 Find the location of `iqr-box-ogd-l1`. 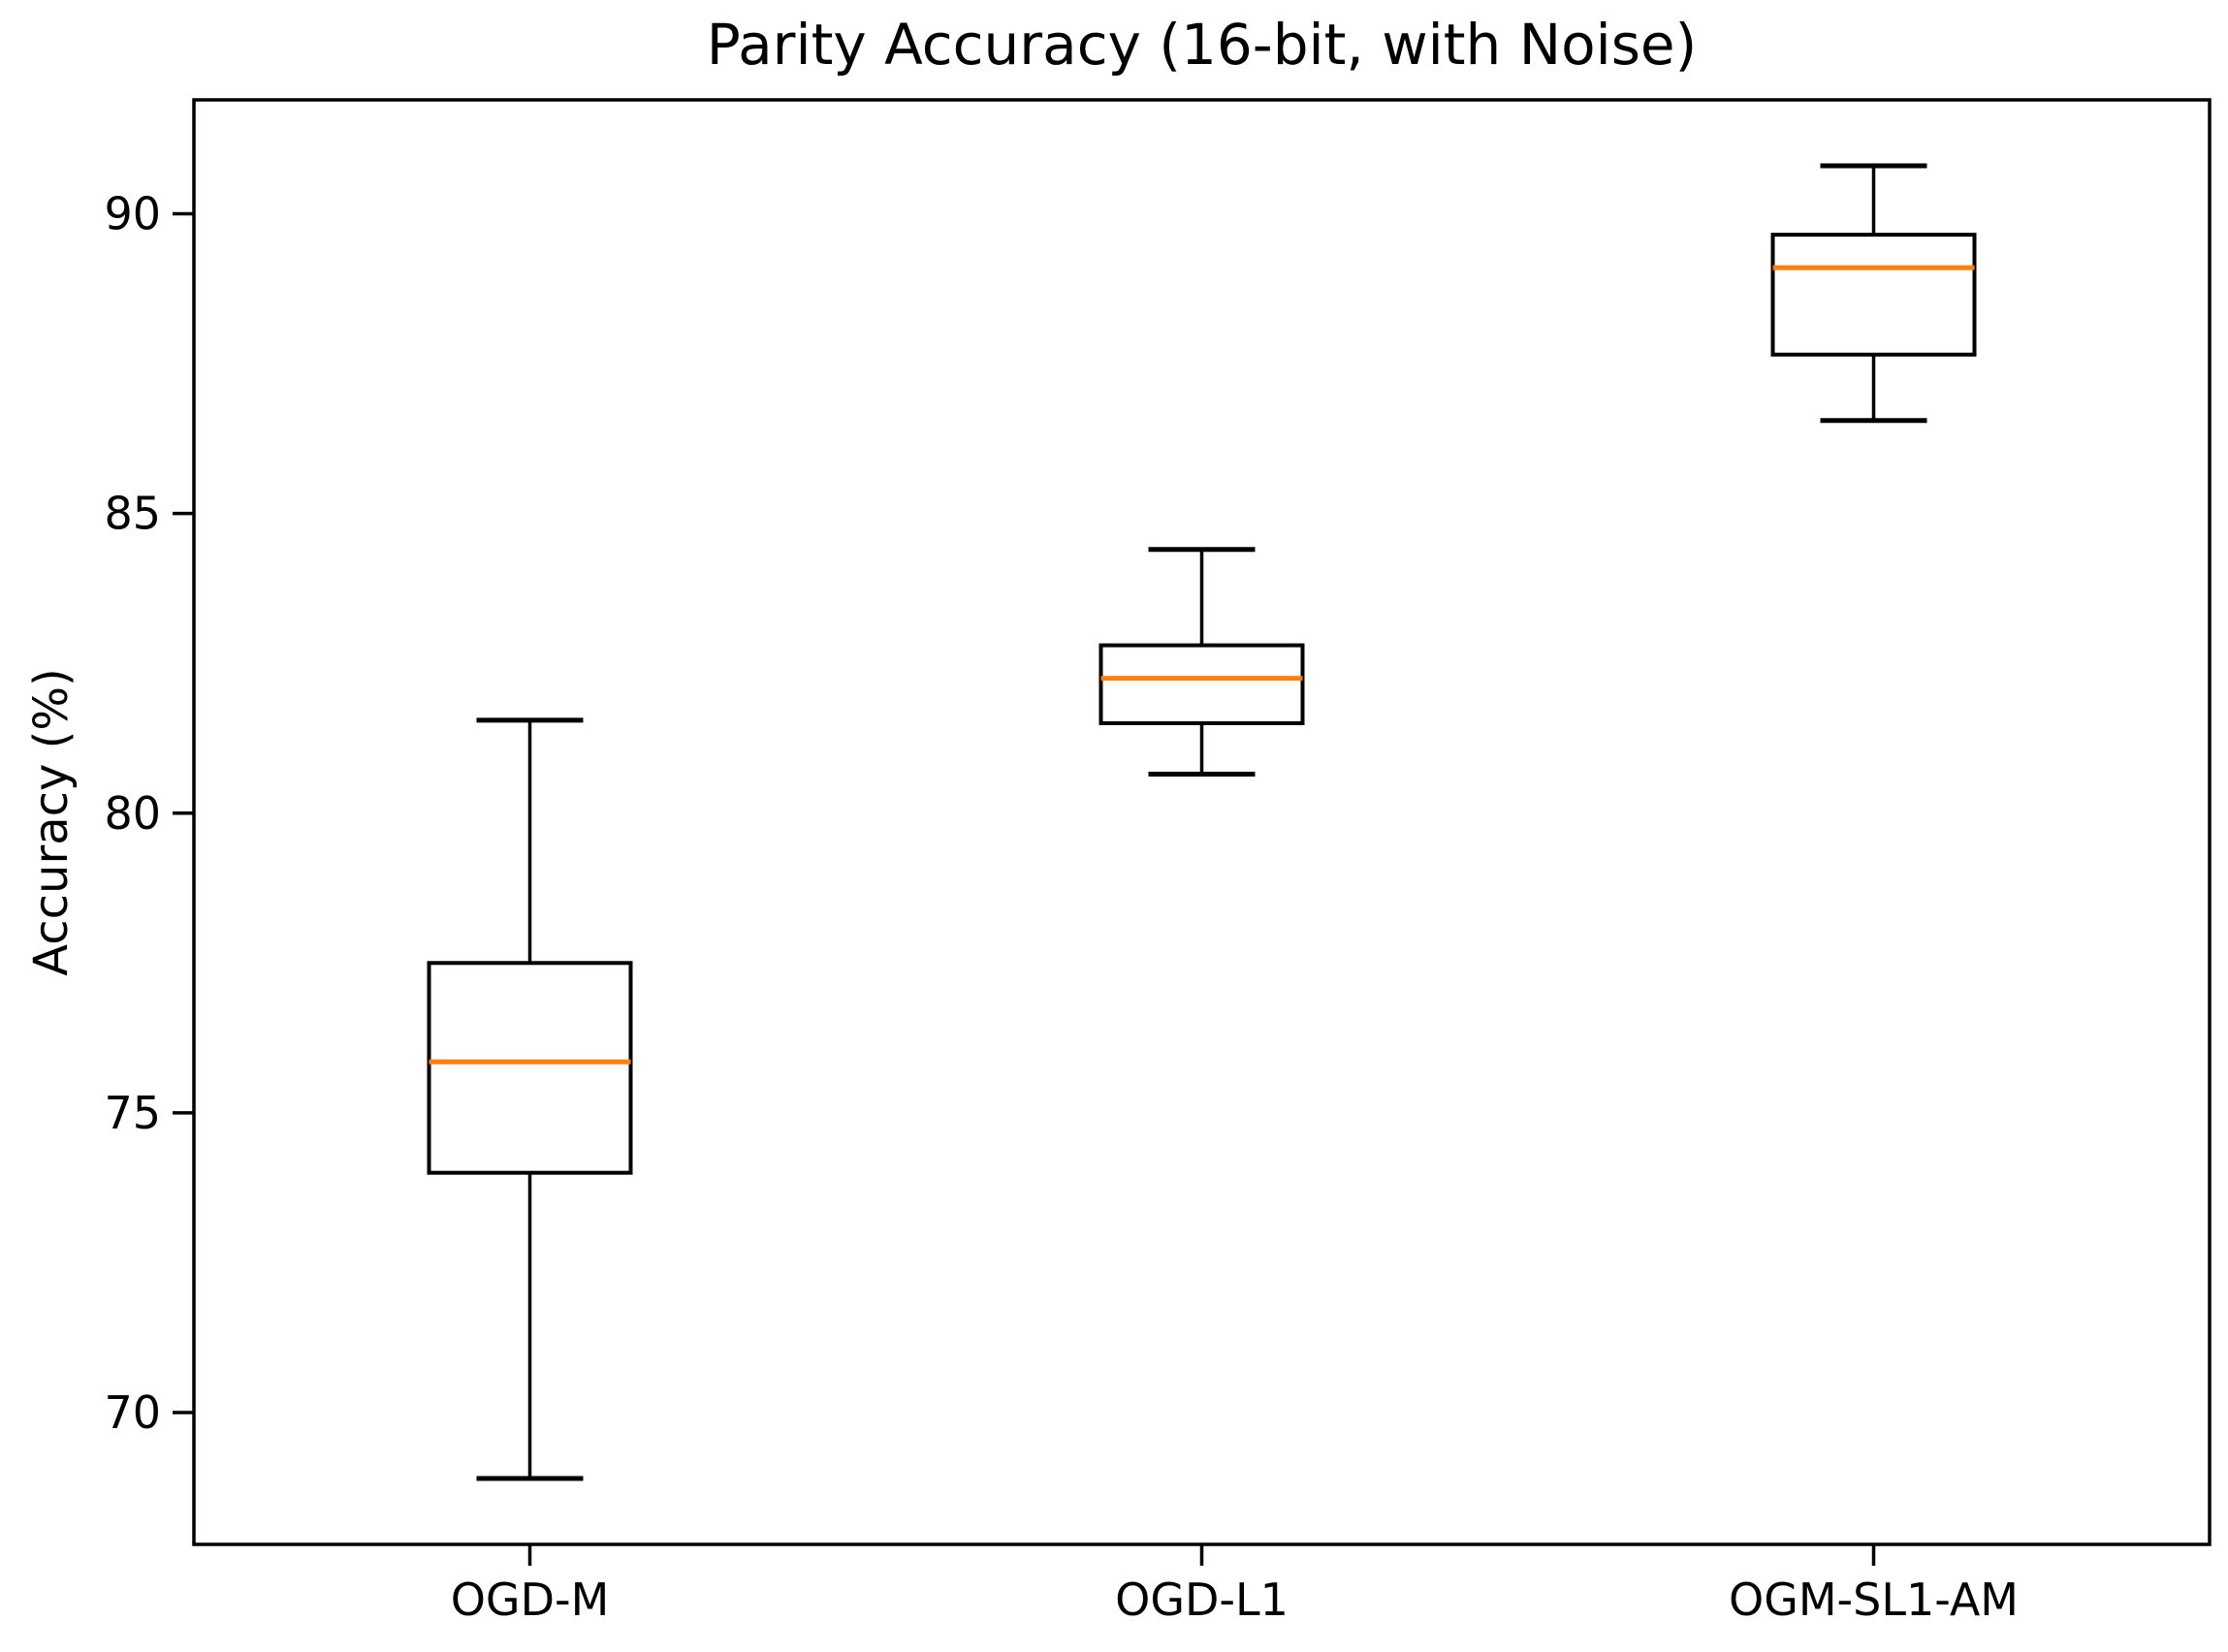

iqr-box-ogd-l1 is located at coordinates (1202, 684).